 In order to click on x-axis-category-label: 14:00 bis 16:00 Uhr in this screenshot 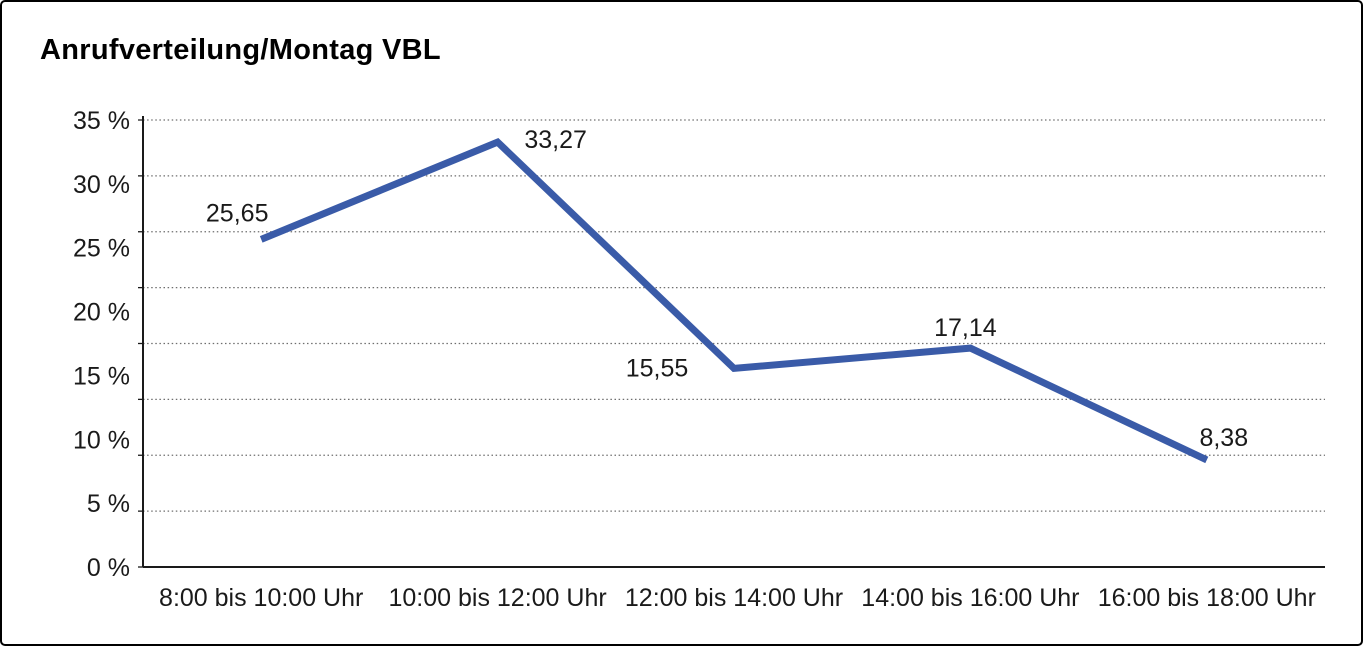, I will do `click(970, 598)`.